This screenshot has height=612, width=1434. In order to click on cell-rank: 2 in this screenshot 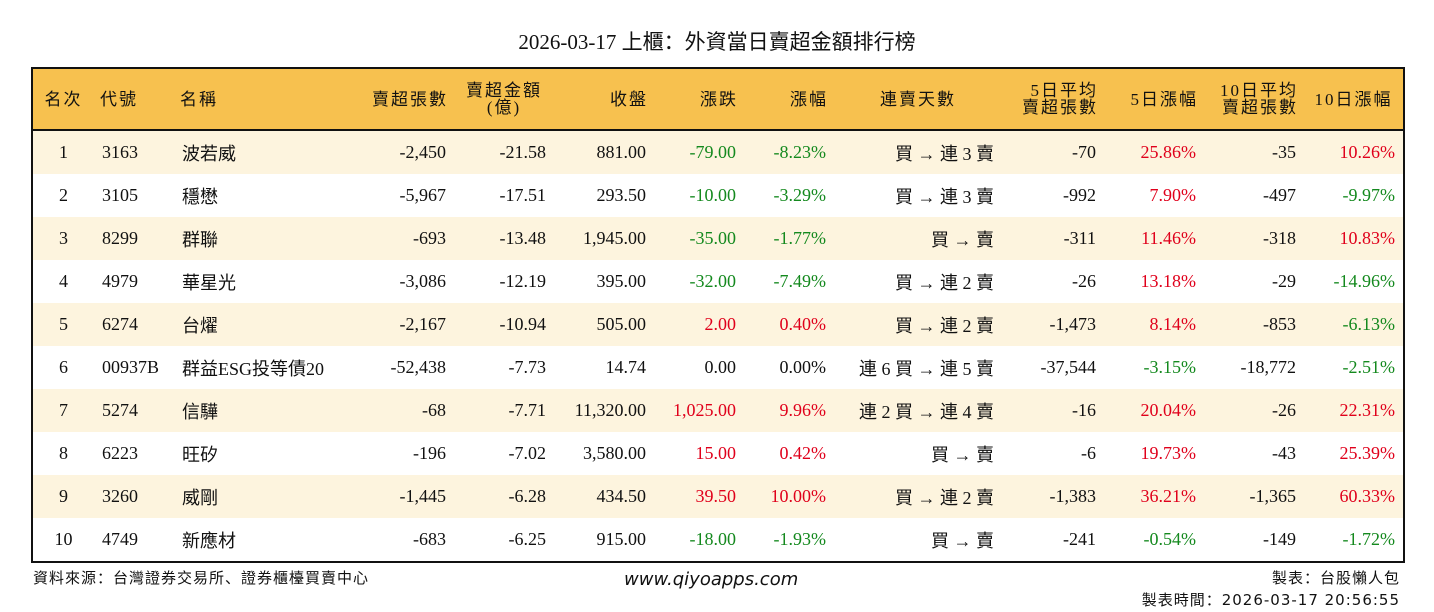, I will do `click(63, 195)`.